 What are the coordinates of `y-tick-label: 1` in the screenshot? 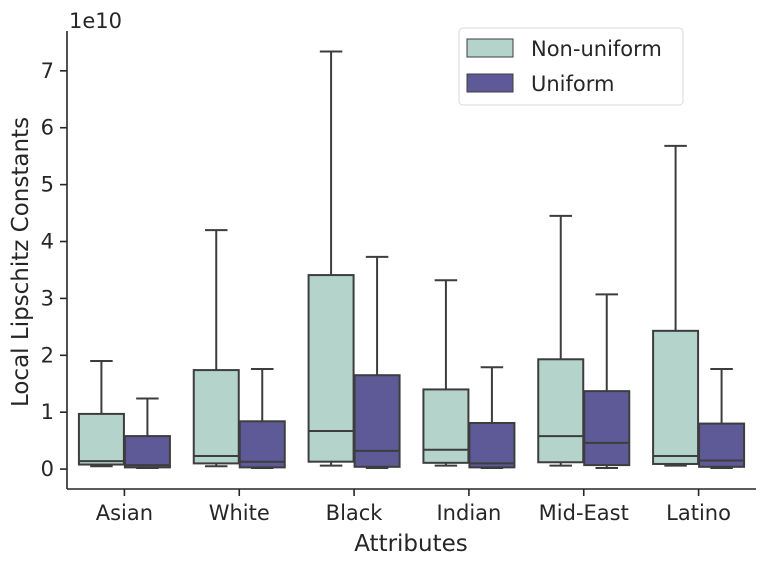 It's located at (47, 412).